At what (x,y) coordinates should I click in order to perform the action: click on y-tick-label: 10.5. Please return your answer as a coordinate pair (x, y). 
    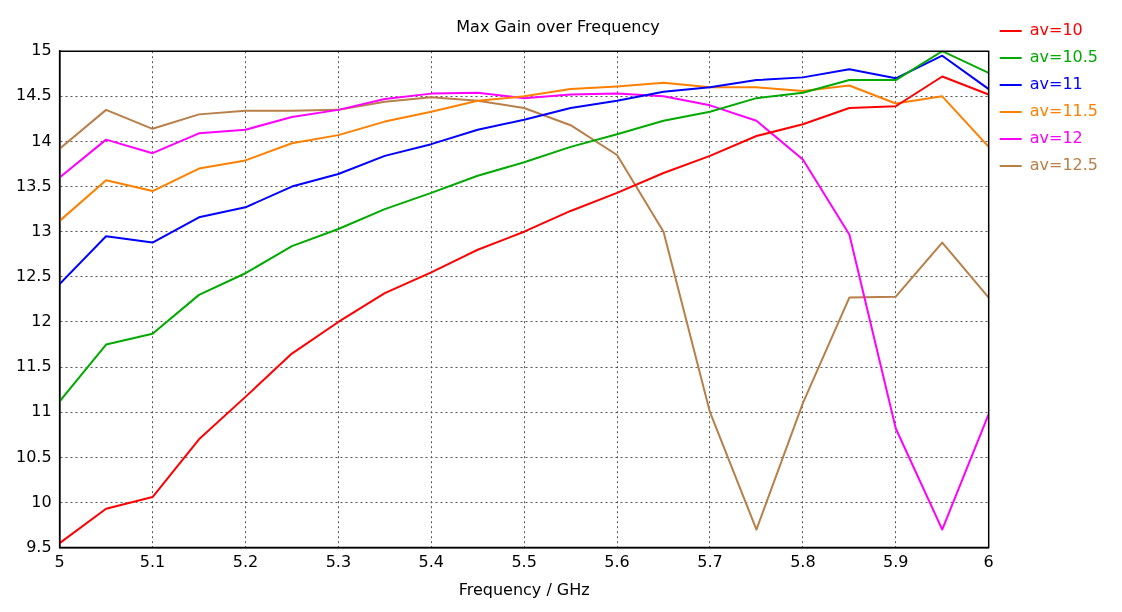
    Looking at the image, I should click on (34, 456).